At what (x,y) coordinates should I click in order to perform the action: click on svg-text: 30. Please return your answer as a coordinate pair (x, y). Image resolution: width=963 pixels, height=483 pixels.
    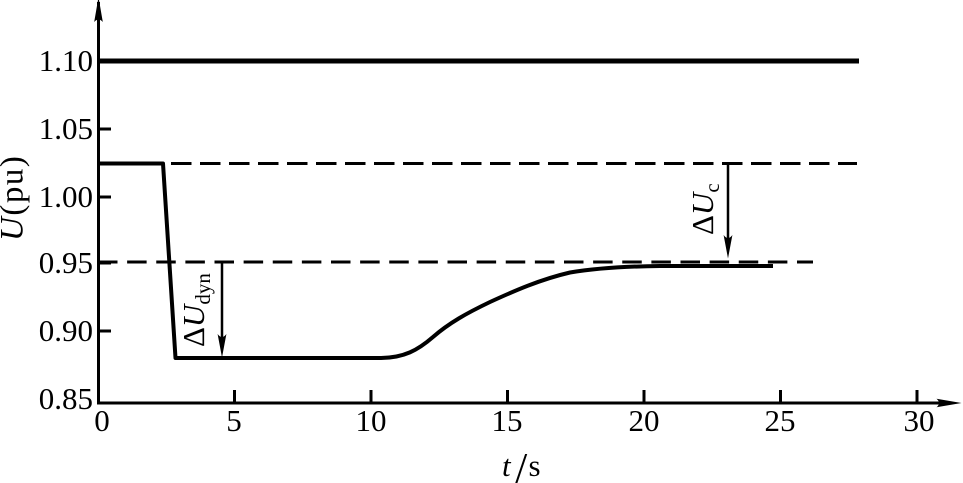
    Looking at the image, I should click on (919, 420).